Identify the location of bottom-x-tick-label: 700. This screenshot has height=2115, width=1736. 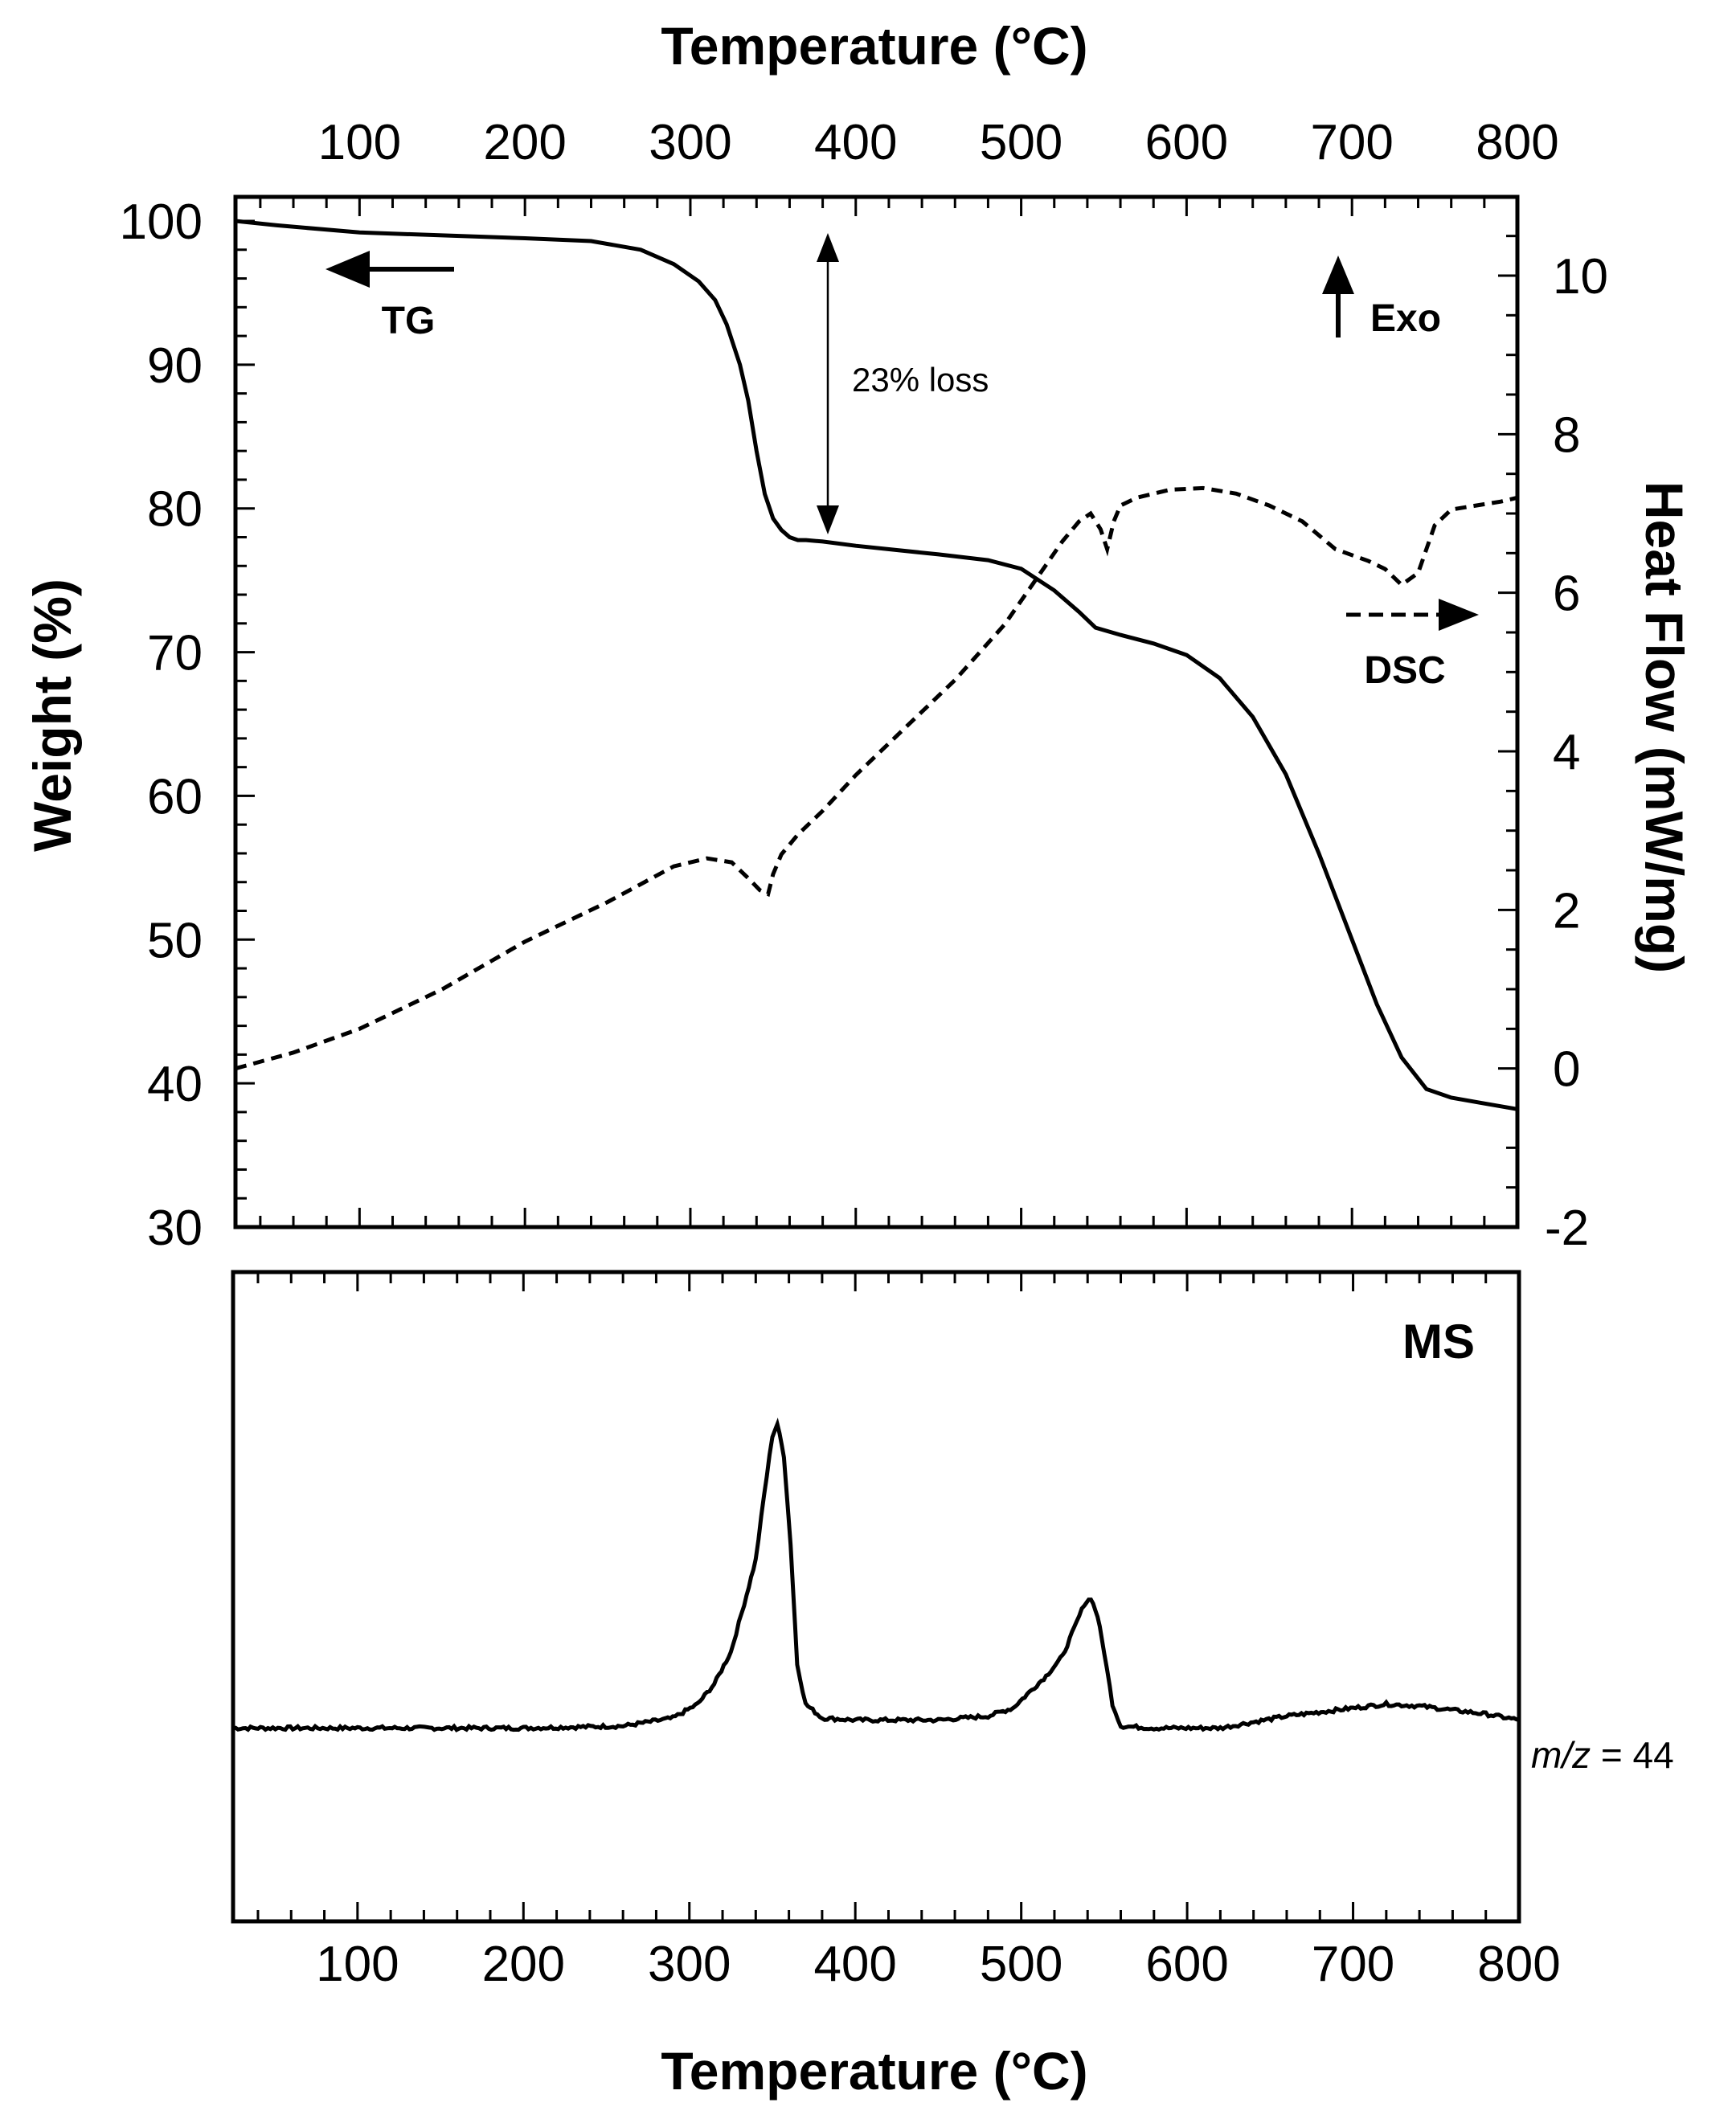
(1353, 1965).